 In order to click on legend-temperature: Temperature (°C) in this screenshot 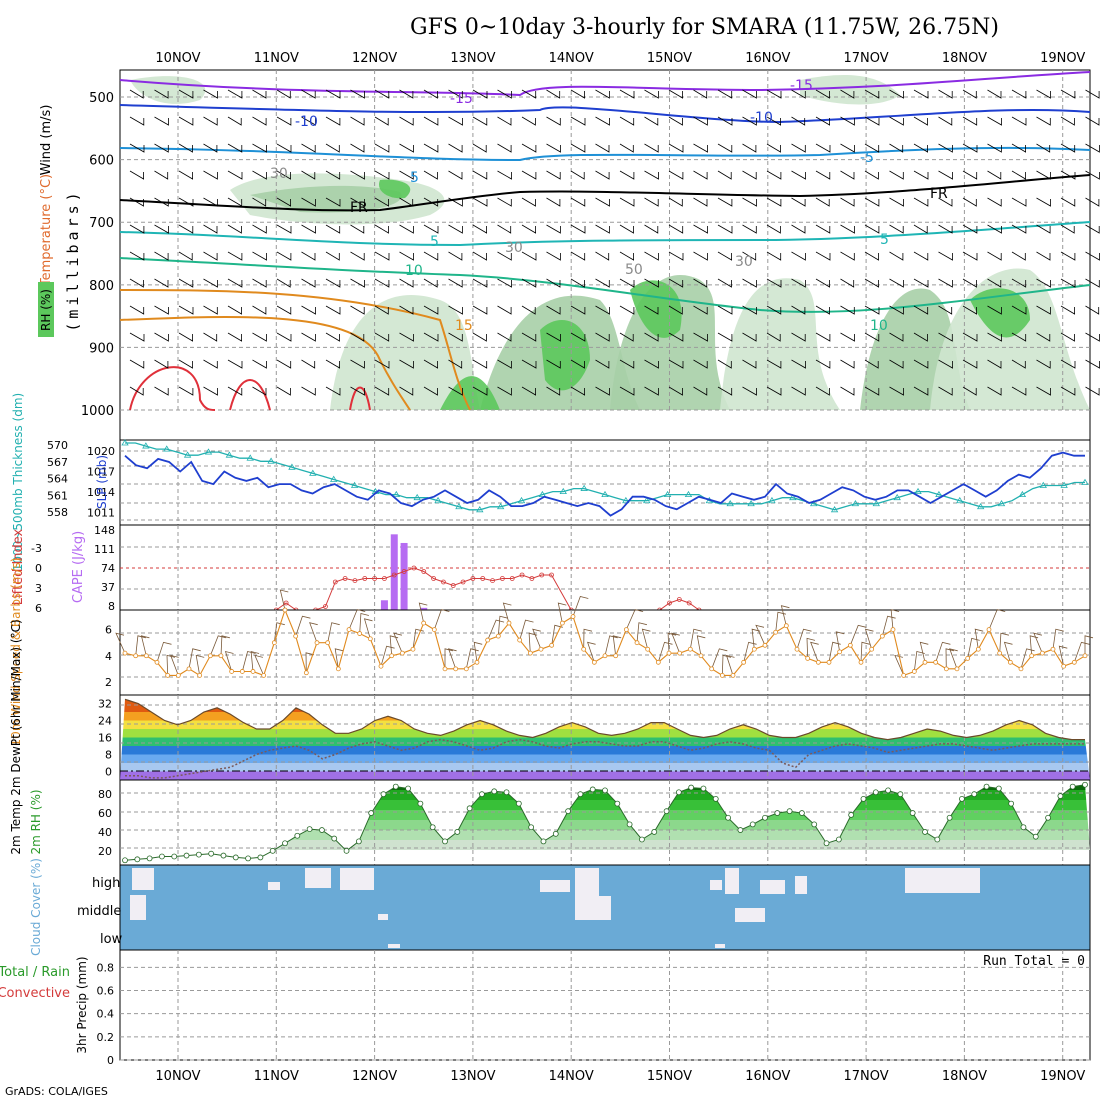, I will do `click(46, 230)`.